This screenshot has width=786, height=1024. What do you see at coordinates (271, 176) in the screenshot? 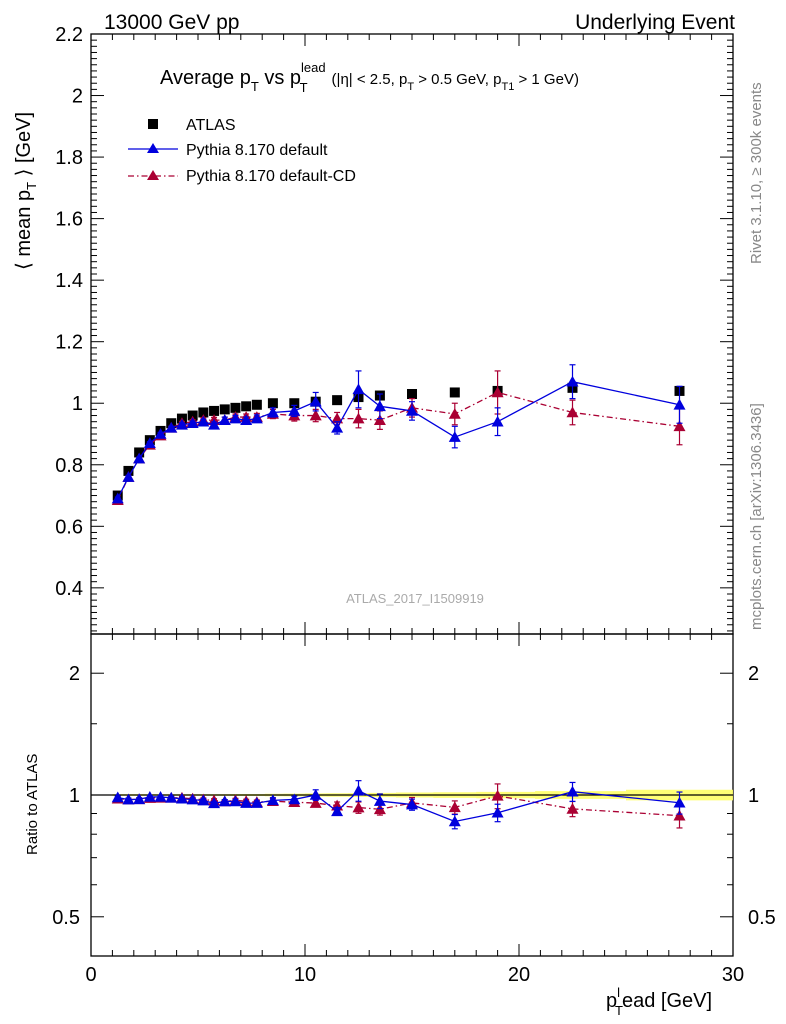
I see `legend-label-cd: Pythia 8.170 default-CD` at bounding box center [271, 176].